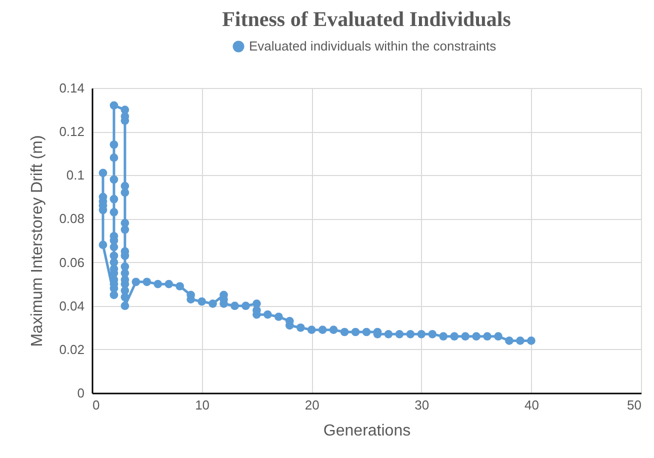  Describe the element at coordinates (366, 19) in the screenshot. I see `chart-title: Fitness of Evaluated Individuals` at that location.